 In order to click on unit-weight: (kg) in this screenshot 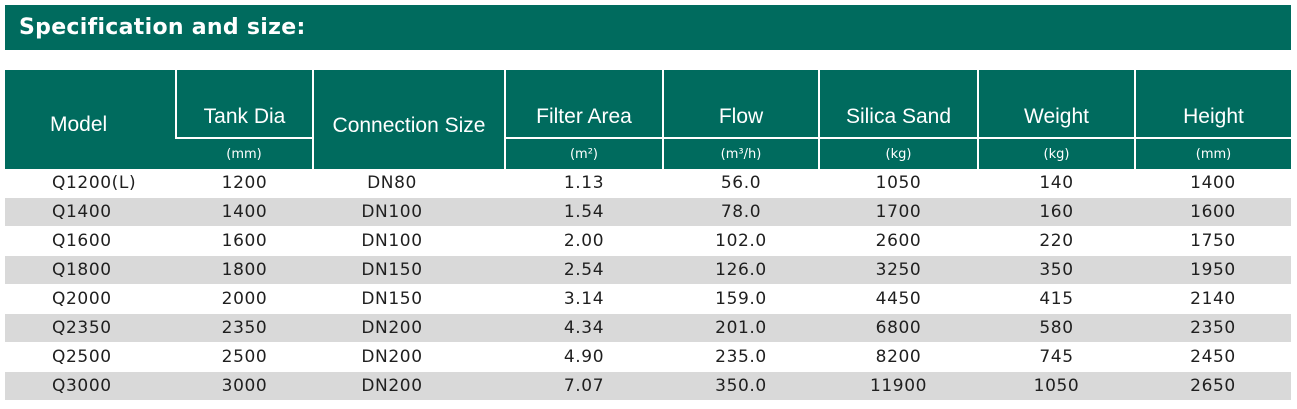, I will do `click(1056, 153)`.